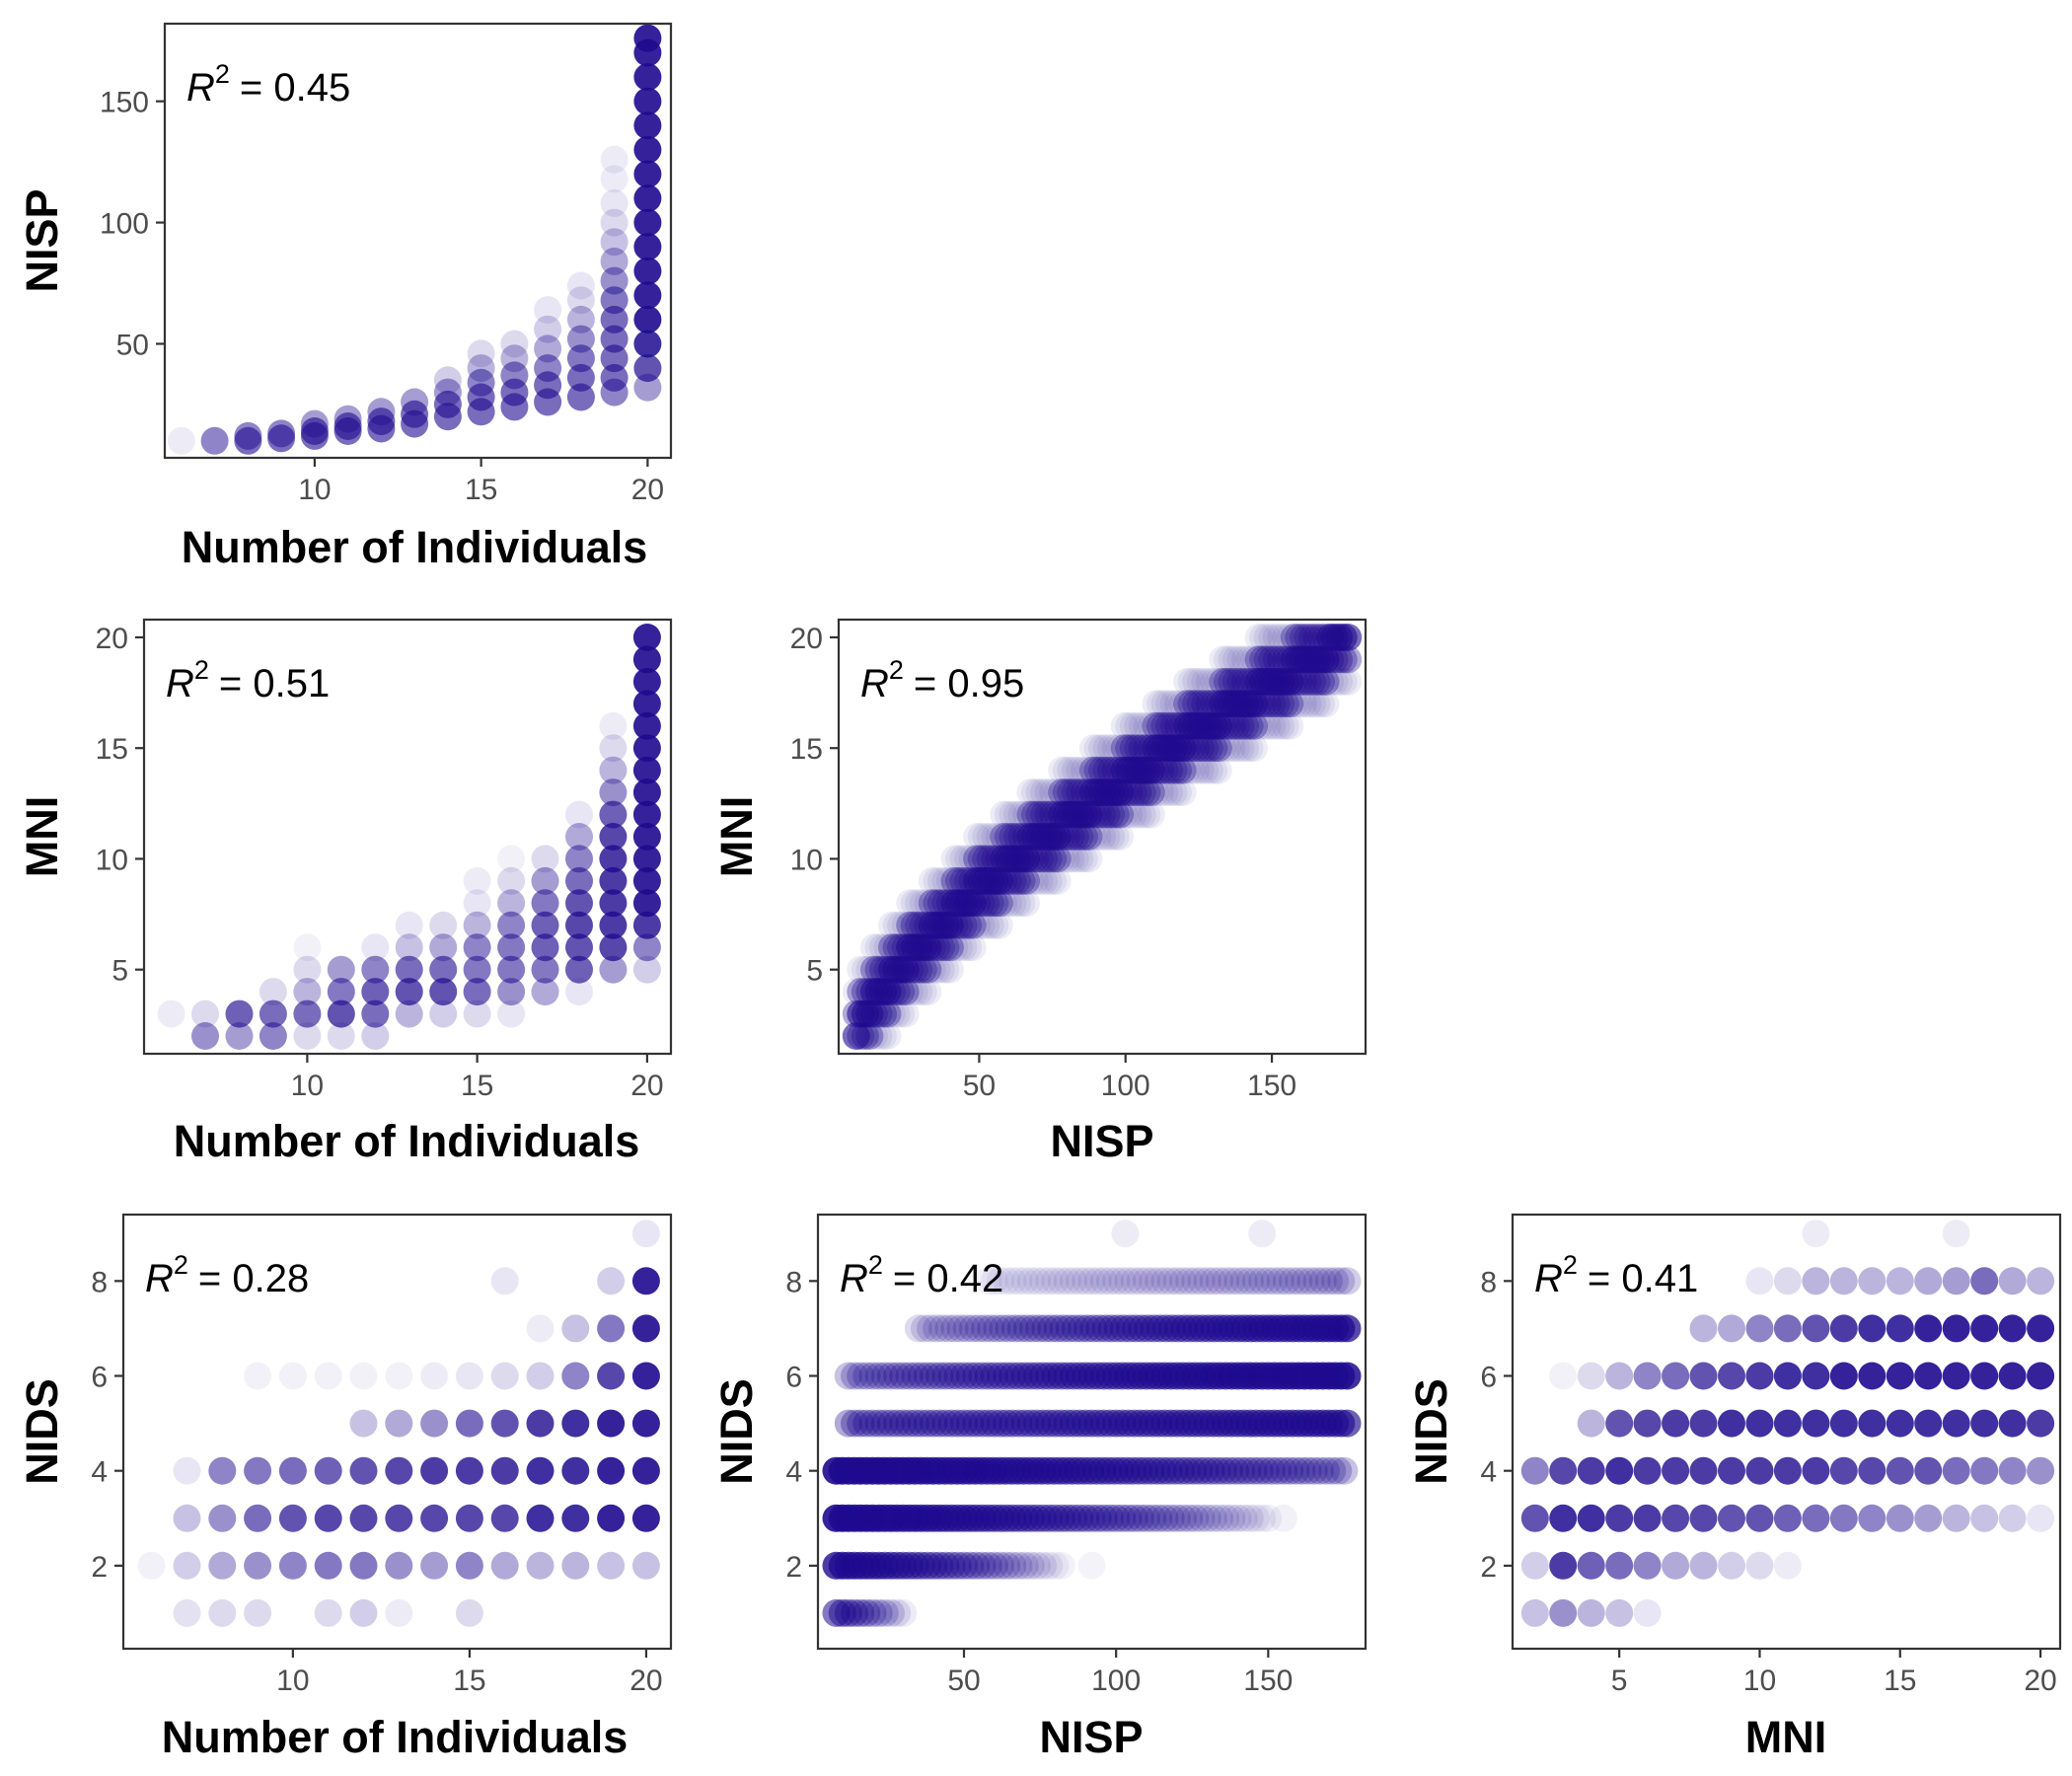  Describe the element at coordinates (1092, 1424) in the screenshot. I see `points-p5` at that location.